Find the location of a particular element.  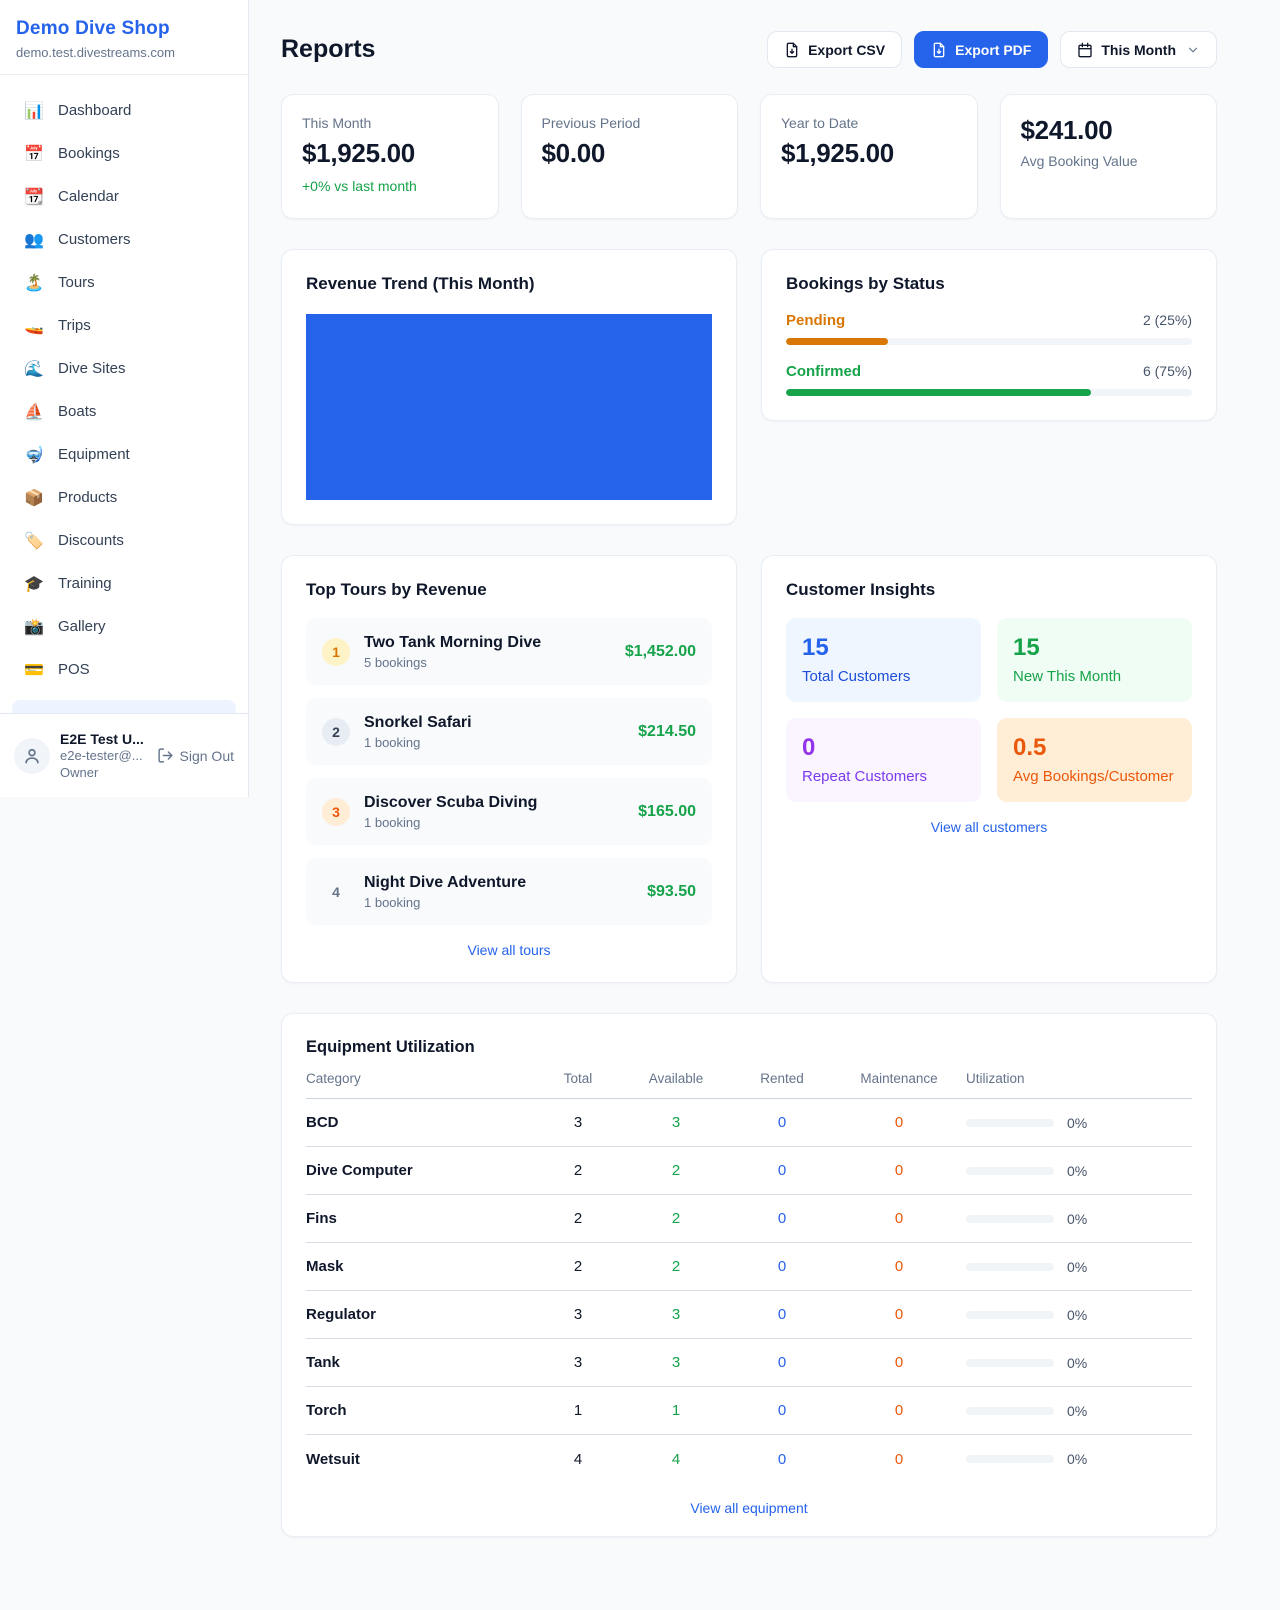

insight-value: 0 is located at coordinates (809, 747).